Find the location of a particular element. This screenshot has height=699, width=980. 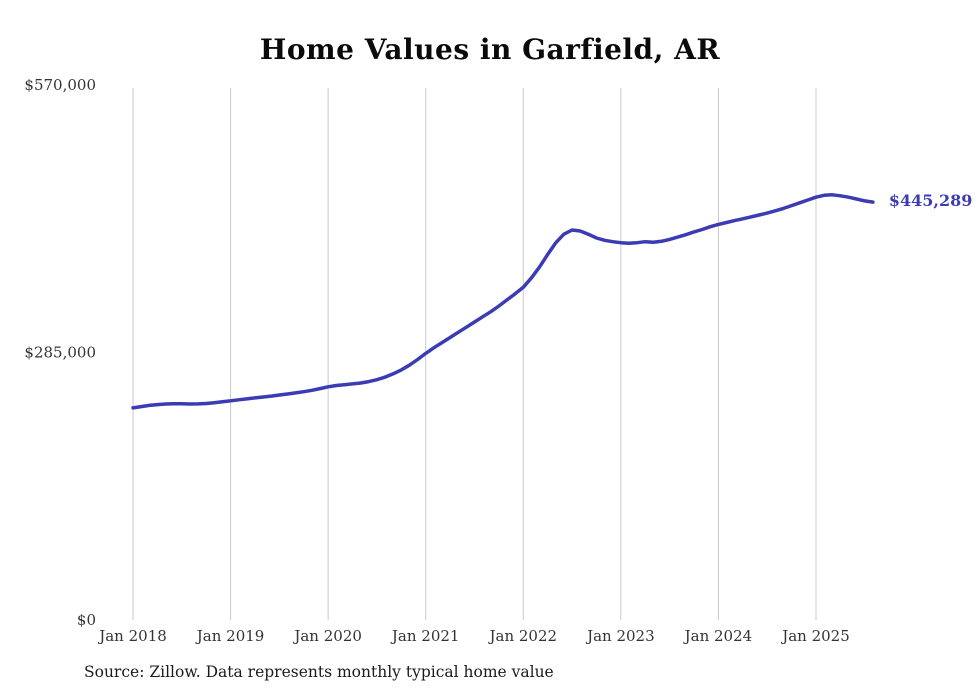

x-tick-label: Jan 2023 is located at coordinates (620, 636).